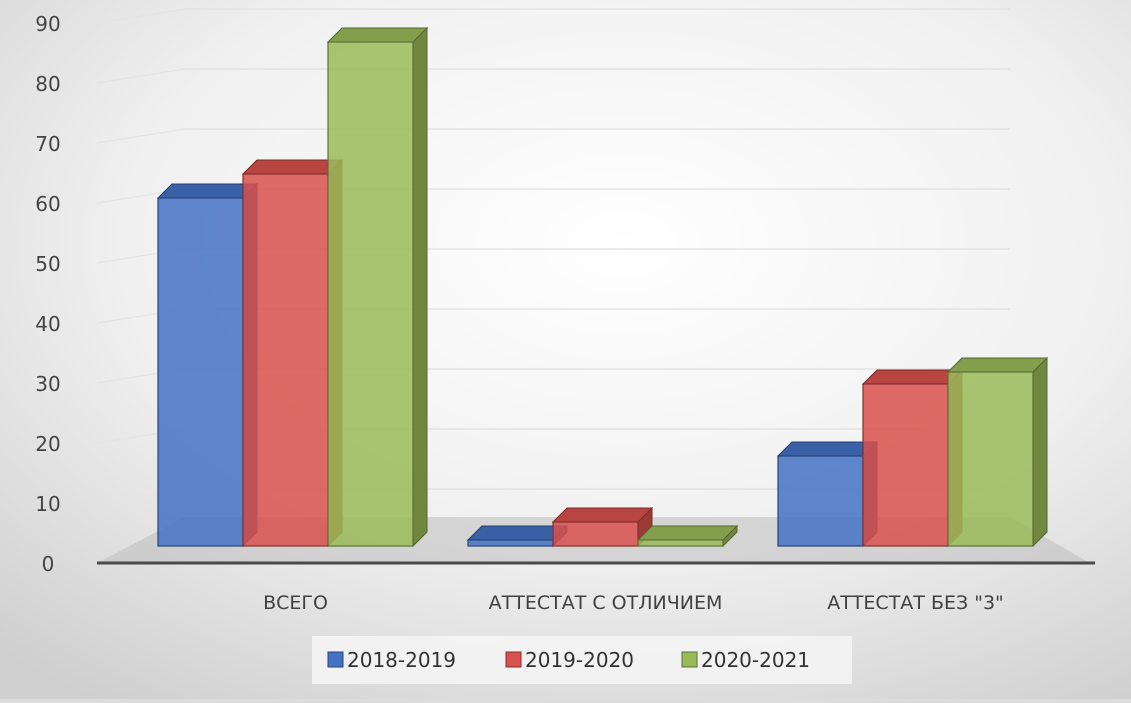 Image resolution: width=1131 pixels, height=703 pixels. What do you see at coordinates (47, 504) in the screenshot?
I see `y-tick-label: 10` at bounding box center [47, 504].